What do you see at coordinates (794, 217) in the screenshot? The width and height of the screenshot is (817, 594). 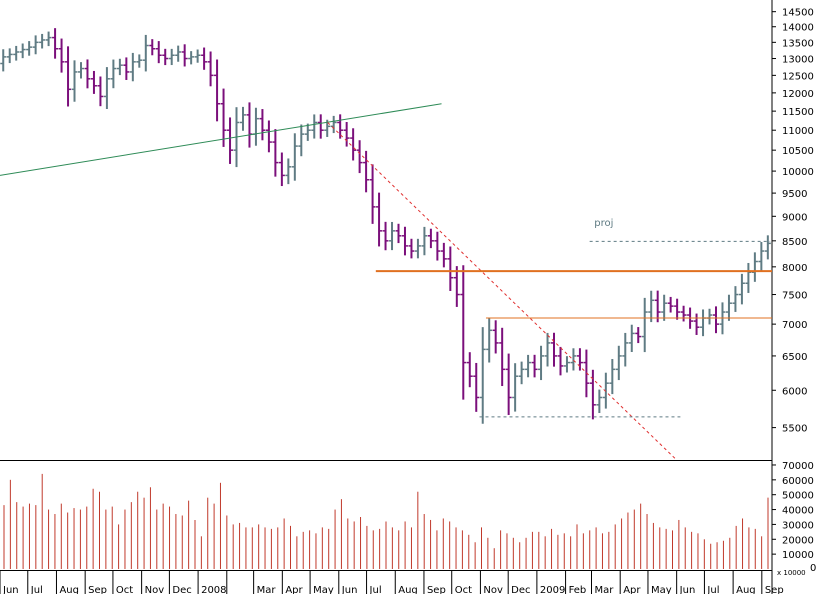 I see `y-tick-label: 9000` at bounding box center [794, 217].